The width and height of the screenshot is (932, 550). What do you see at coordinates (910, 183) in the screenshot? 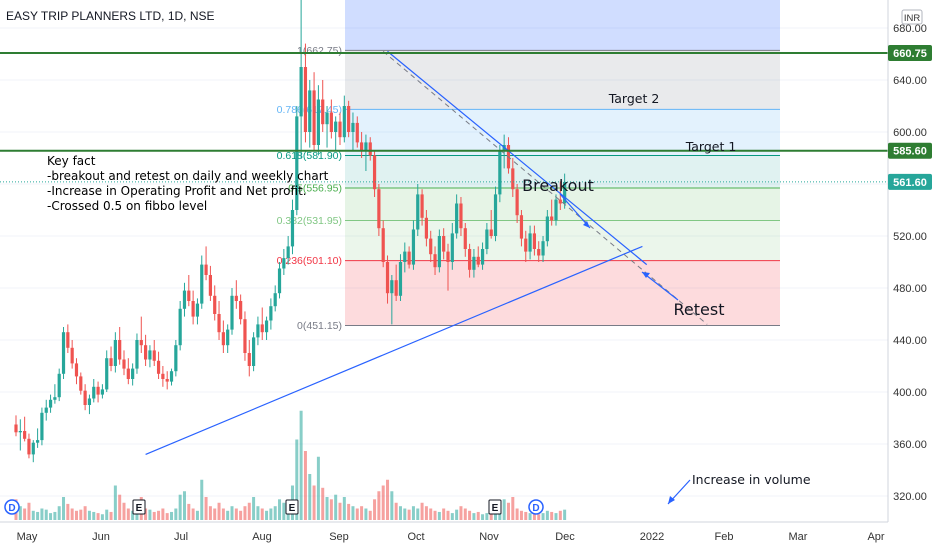
I see `price-tag-label: 561.60` at bounding box center [910, 183].